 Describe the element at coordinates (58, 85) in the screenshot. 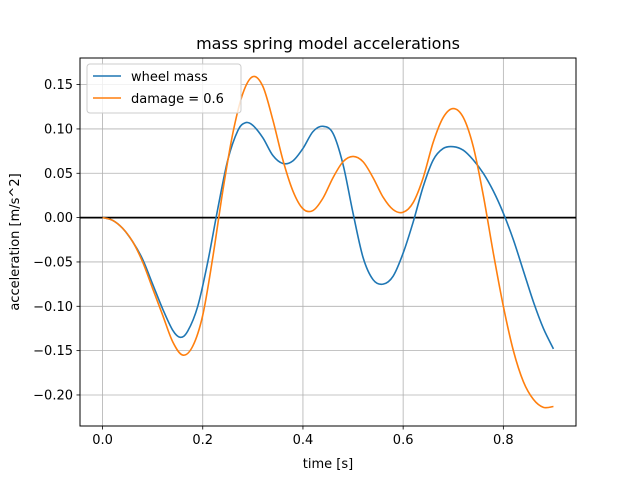

I see `y-tick-label: 0.15` at that location.